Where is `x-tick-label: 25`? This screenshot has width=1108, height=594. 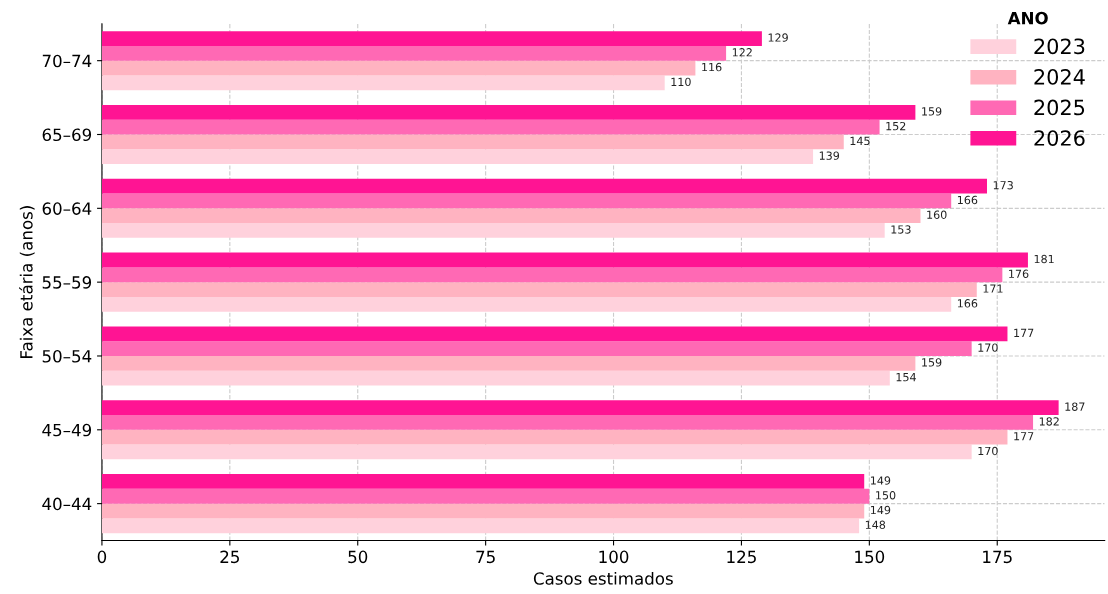
x-tick-label: 25 is located at coordinates (229, 557).